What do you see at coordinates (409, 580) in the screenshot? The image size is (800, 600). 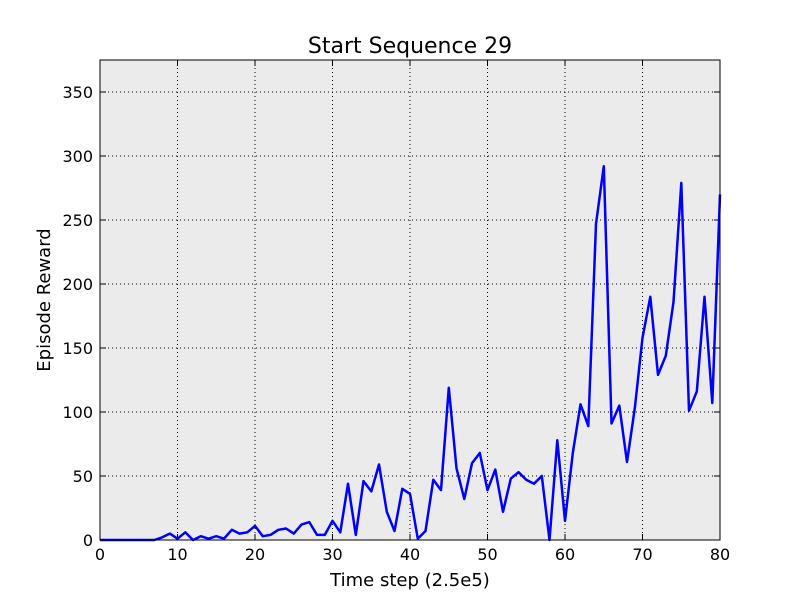 I see `x-axis-label: Time step (2.5e5)` at bounding box center [409, 580].